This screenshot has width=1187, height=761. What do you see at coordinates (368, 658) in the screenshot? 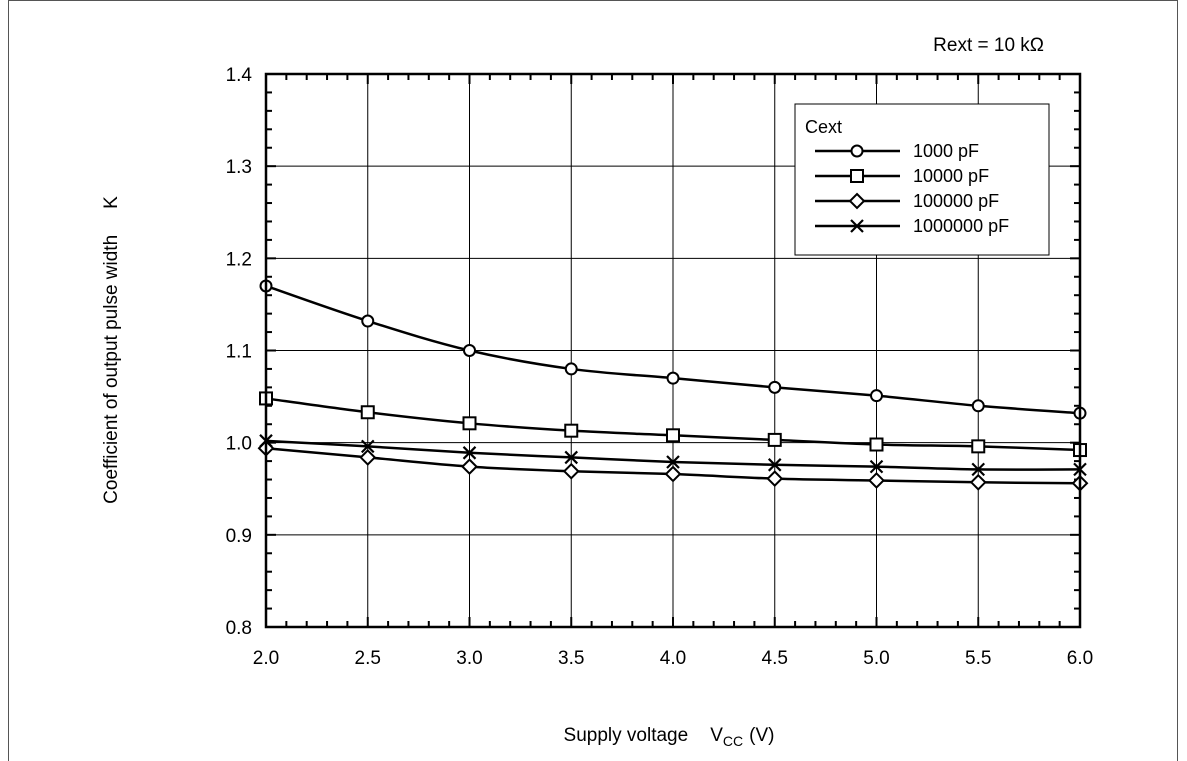
I see `x-tick-label: 2.5` at bounding box center [368, 658].